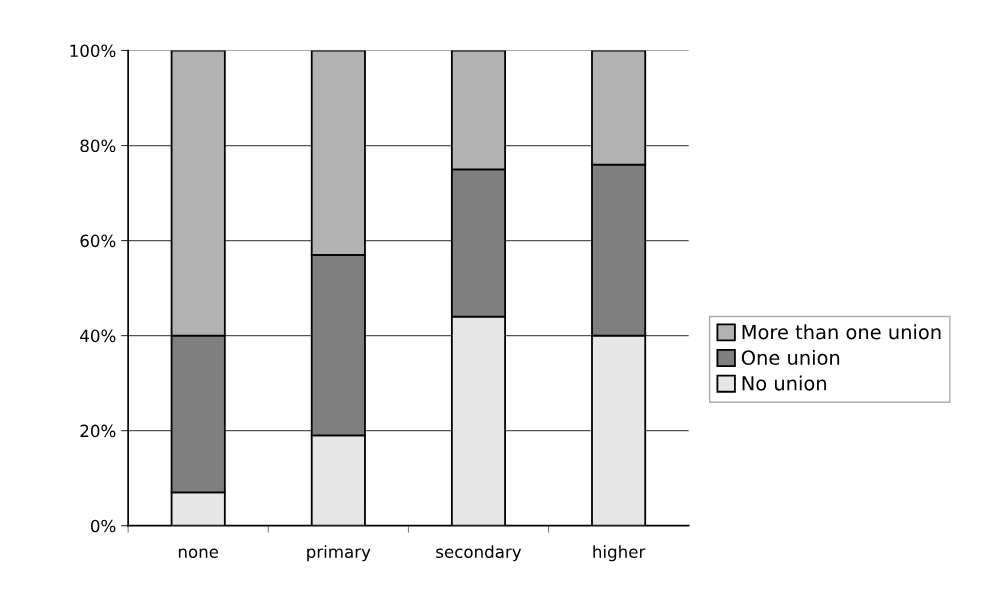 This screenshot has width=1001, height=594. What do you see at coordinates (339, 553) in the screenshot?
I see `x-tick-label: primary` at bounding box center [339, 553].